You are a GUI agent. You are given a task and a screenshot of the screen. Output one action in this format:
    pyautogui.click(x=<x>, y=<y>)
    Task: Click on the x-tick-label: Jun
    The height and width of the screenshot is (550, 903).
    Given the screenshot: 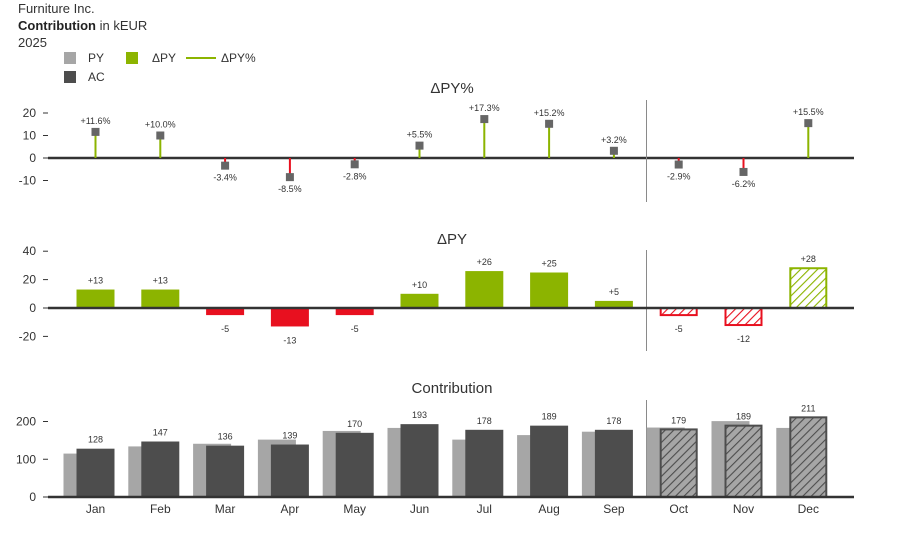 What is the action you would take?
    pyautogui.click(x=419, y=509)
    